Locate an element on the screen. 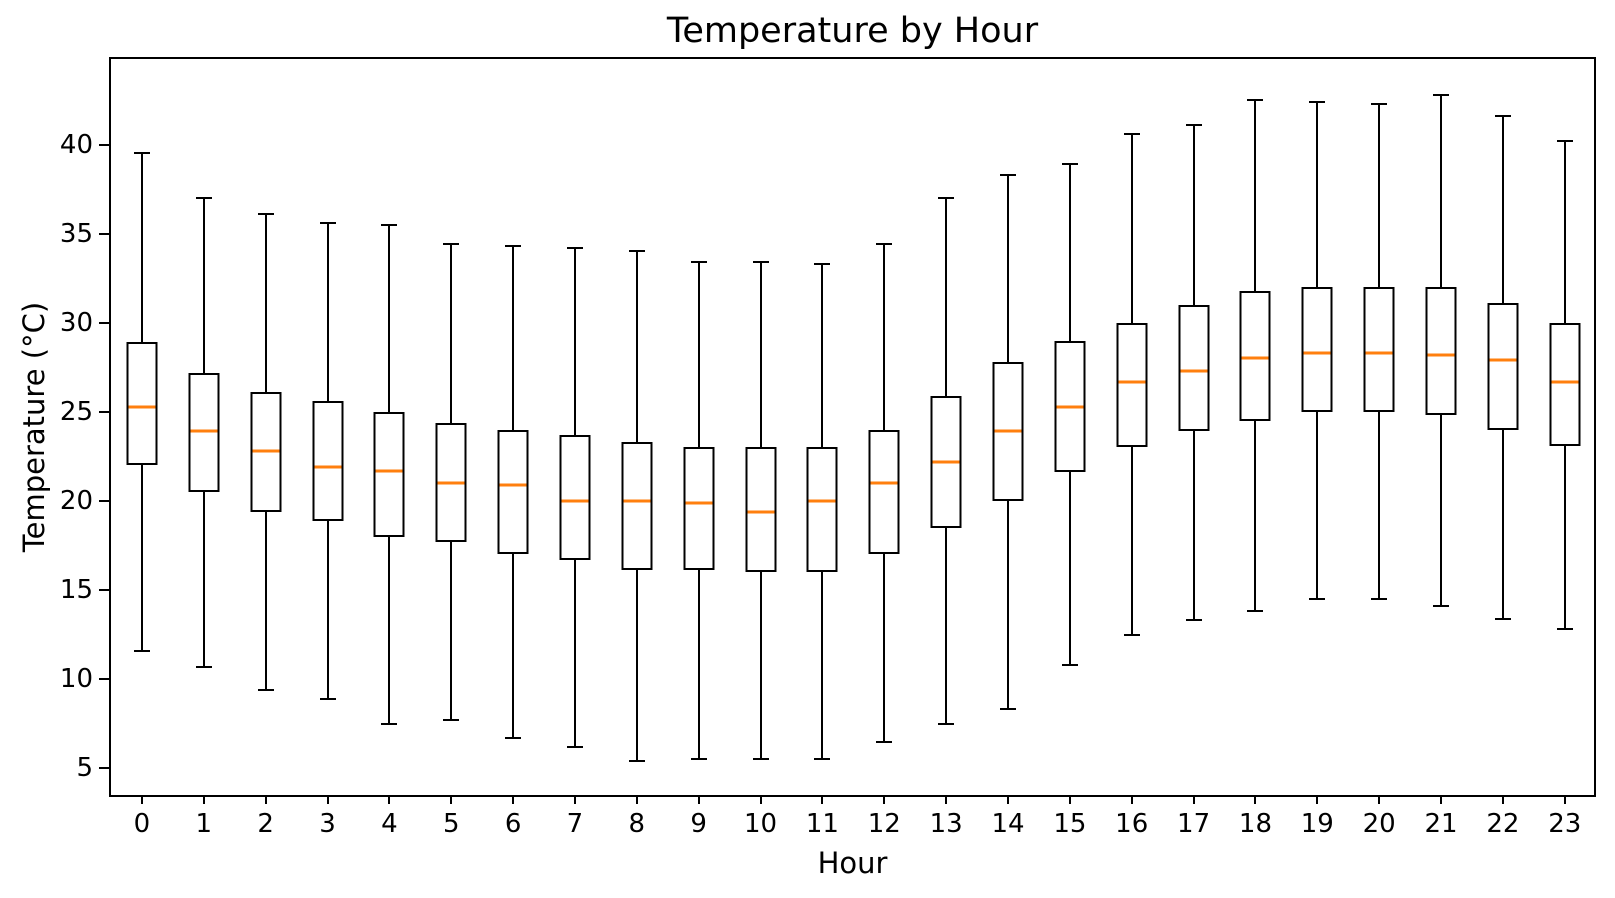 This screenshot has width=1615, height=898. y-tick-label: 20 is located at coordinates (76, 500).